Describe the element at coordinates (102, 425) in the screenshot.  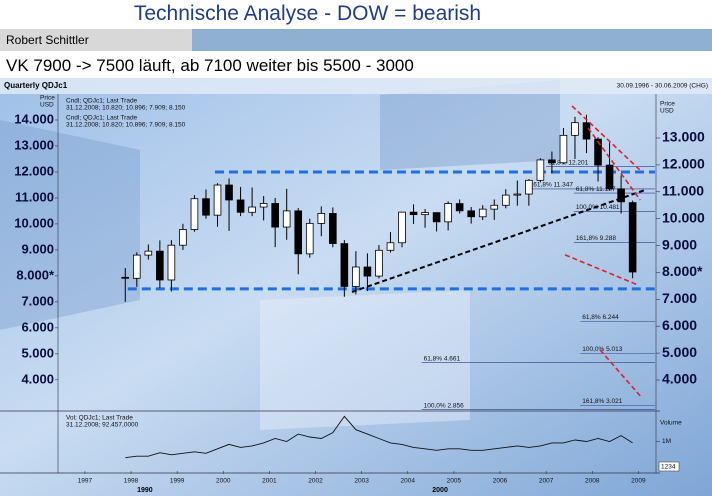
I see `volume-legend: 31.12.2008; 92.457,0000` at that location.